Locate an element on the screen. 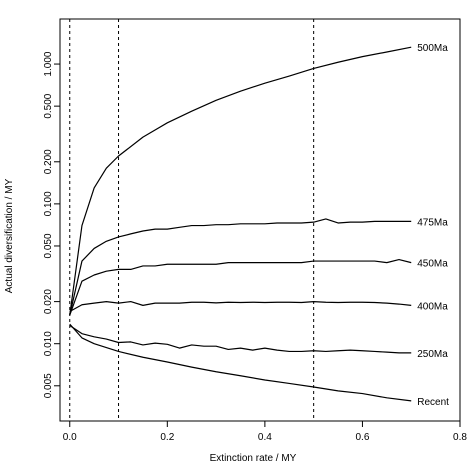  x-tick-label: 0.0 is located at coordinates (70, 437).